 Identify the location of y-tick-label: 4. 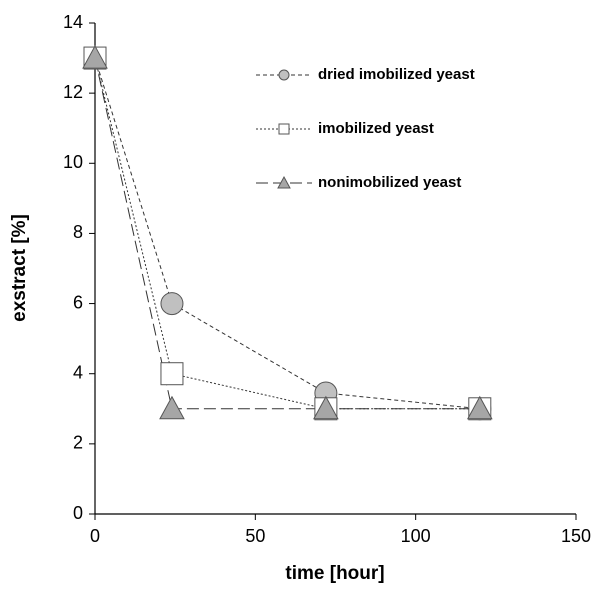
(78, 372).